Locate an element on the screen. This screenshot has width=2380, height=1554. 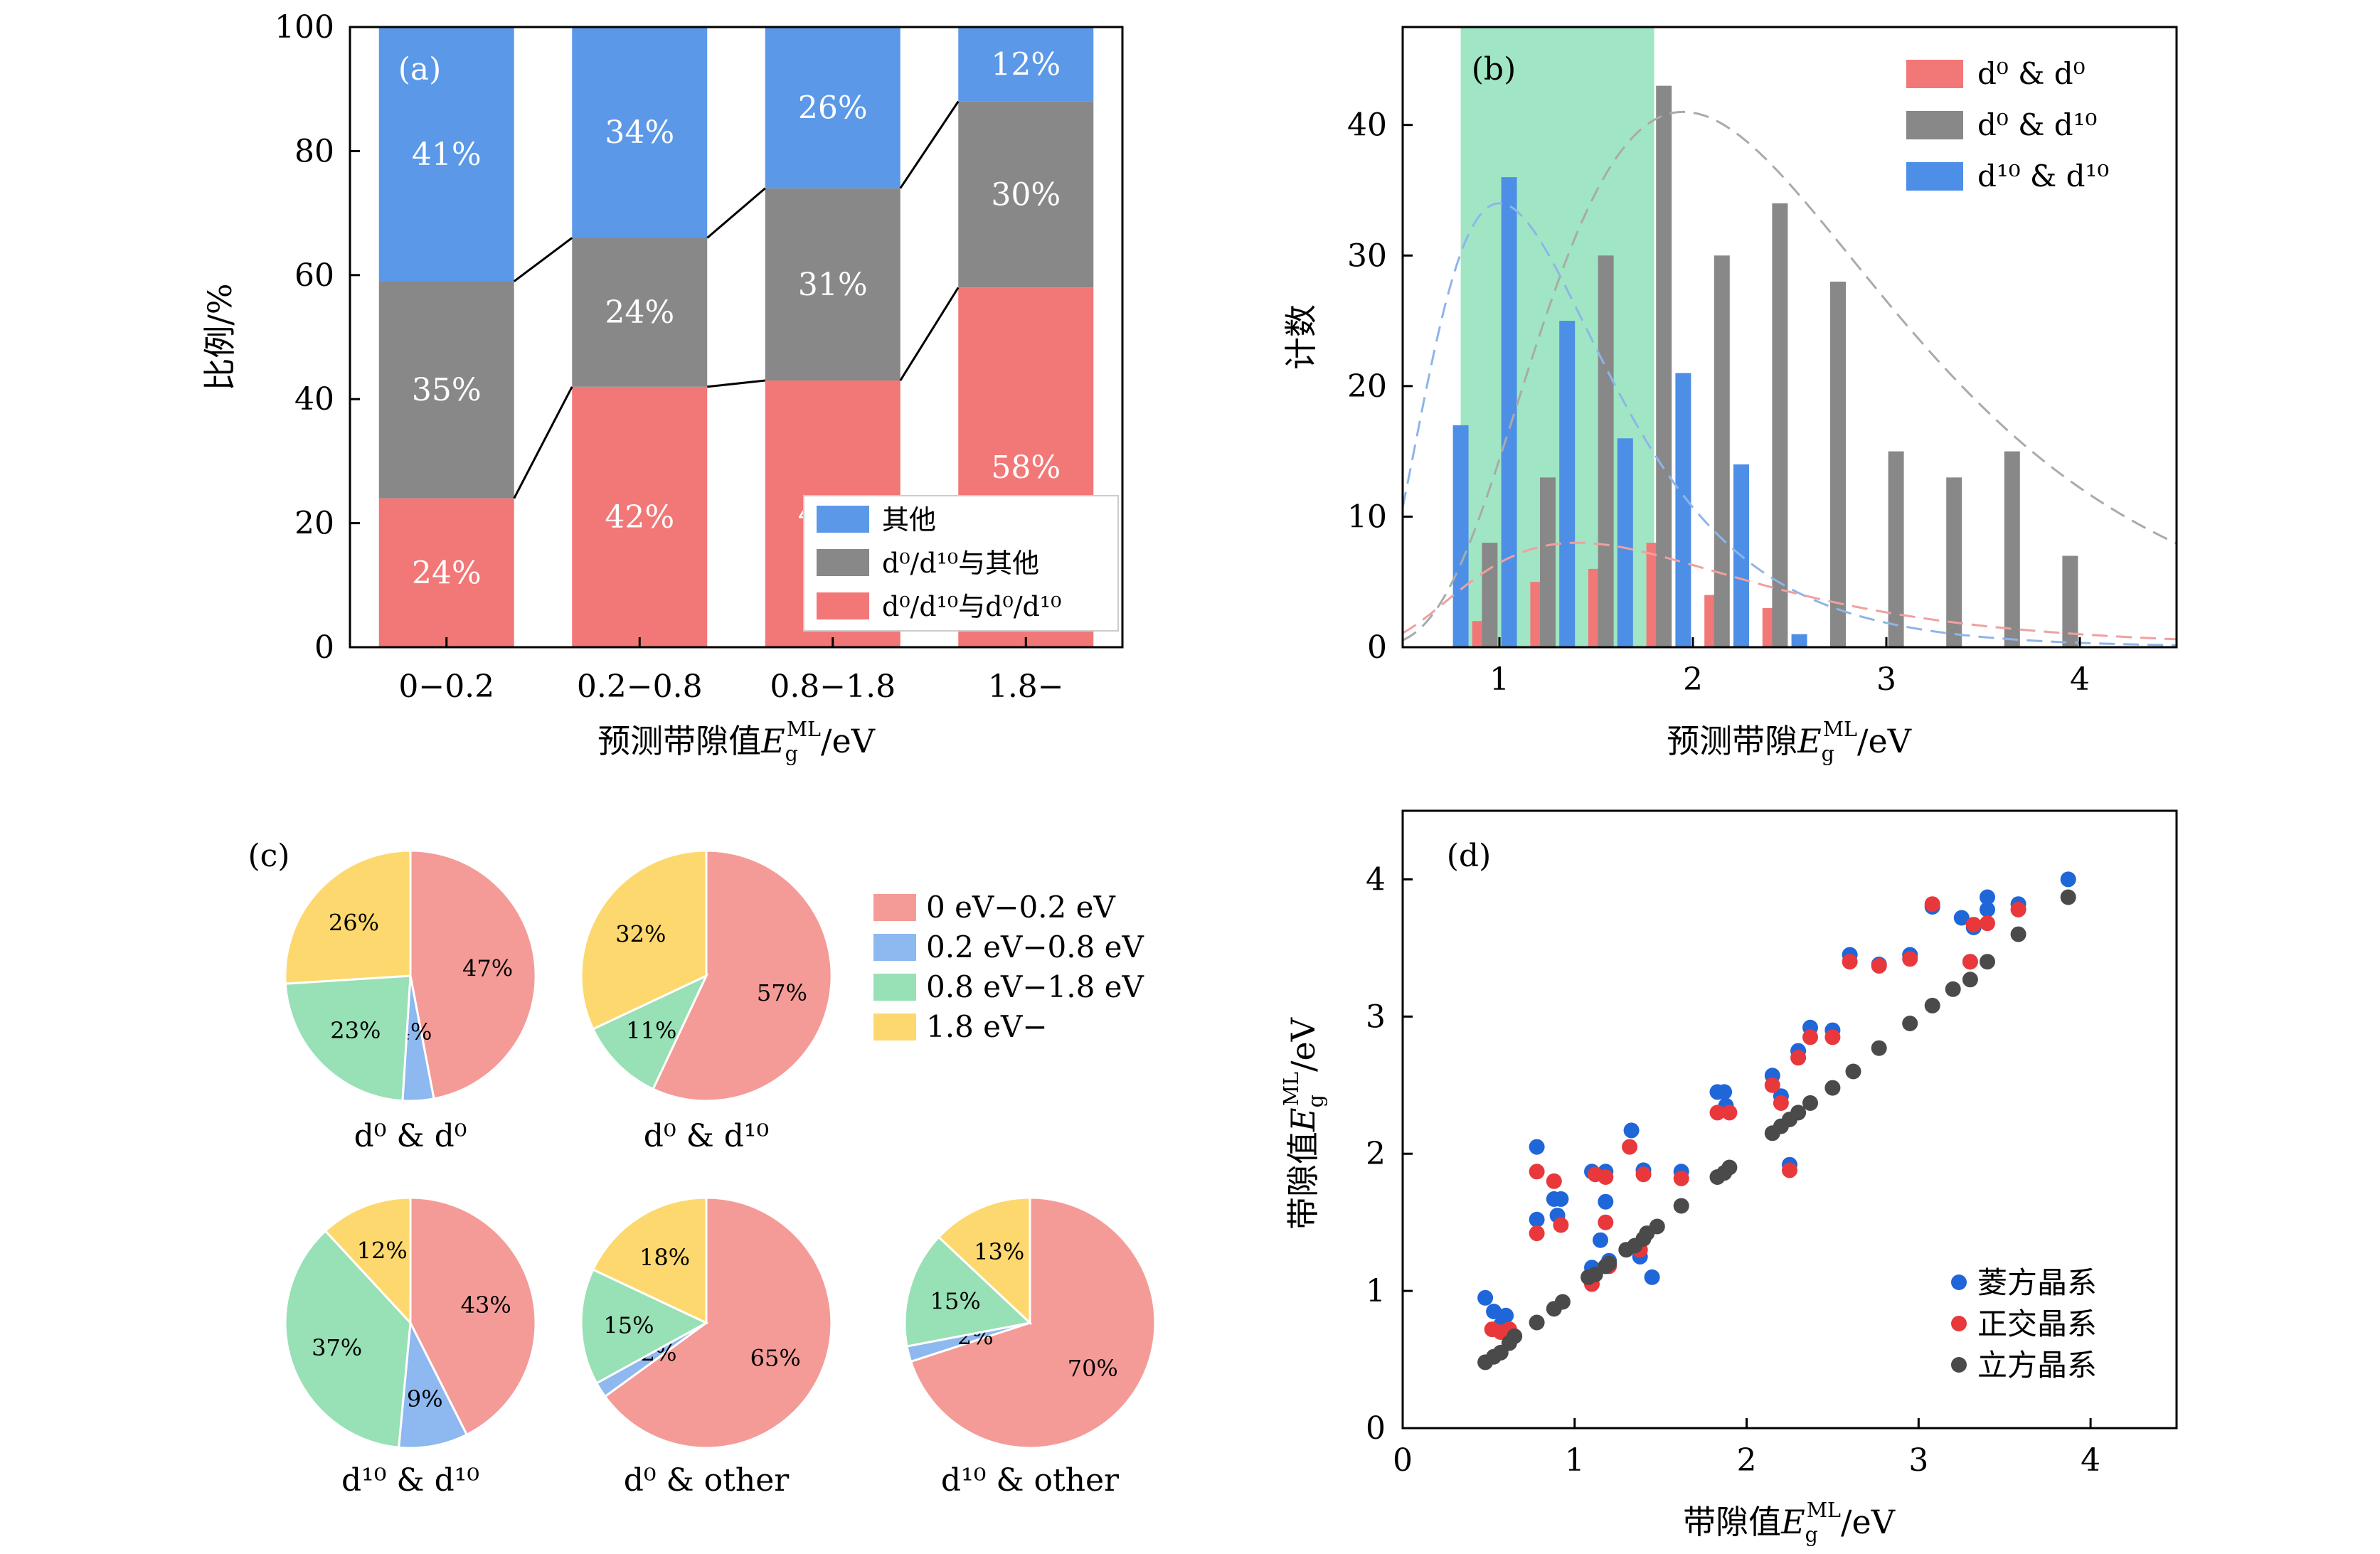
y-axis-label-b: 计数 is located at coordinates (1301, 337).